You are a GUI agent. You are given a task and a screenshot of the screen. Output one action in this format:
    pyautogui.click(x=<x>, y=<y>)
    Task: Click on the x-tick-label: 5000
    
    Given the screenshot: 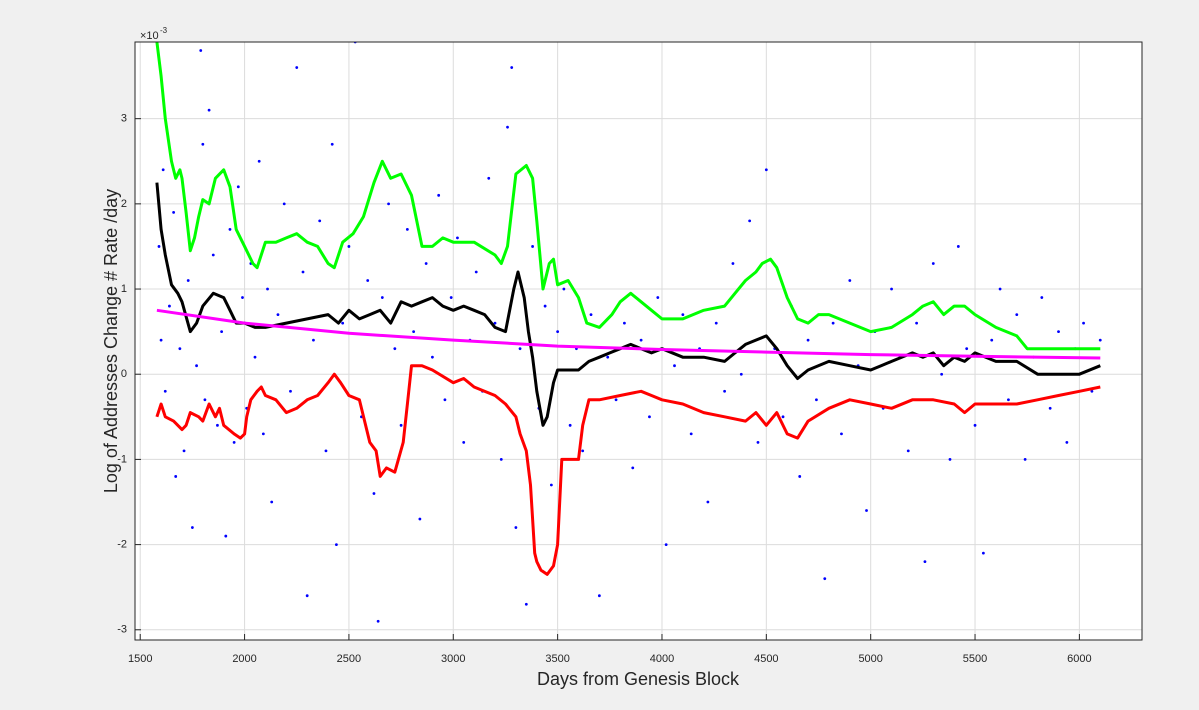 What is the action you would take?
    pyautogui.click(x=870, y=659)
    